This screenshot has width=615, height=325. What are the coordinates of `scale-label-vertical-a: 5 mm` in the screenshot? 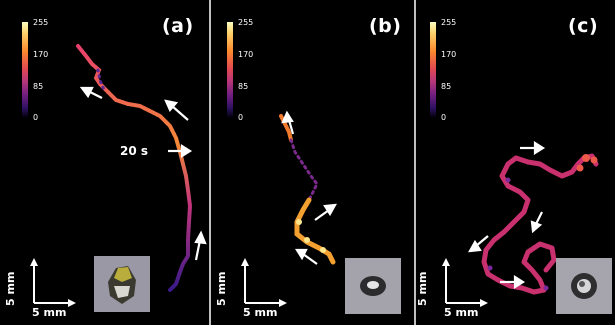 It's located at (10, 288).